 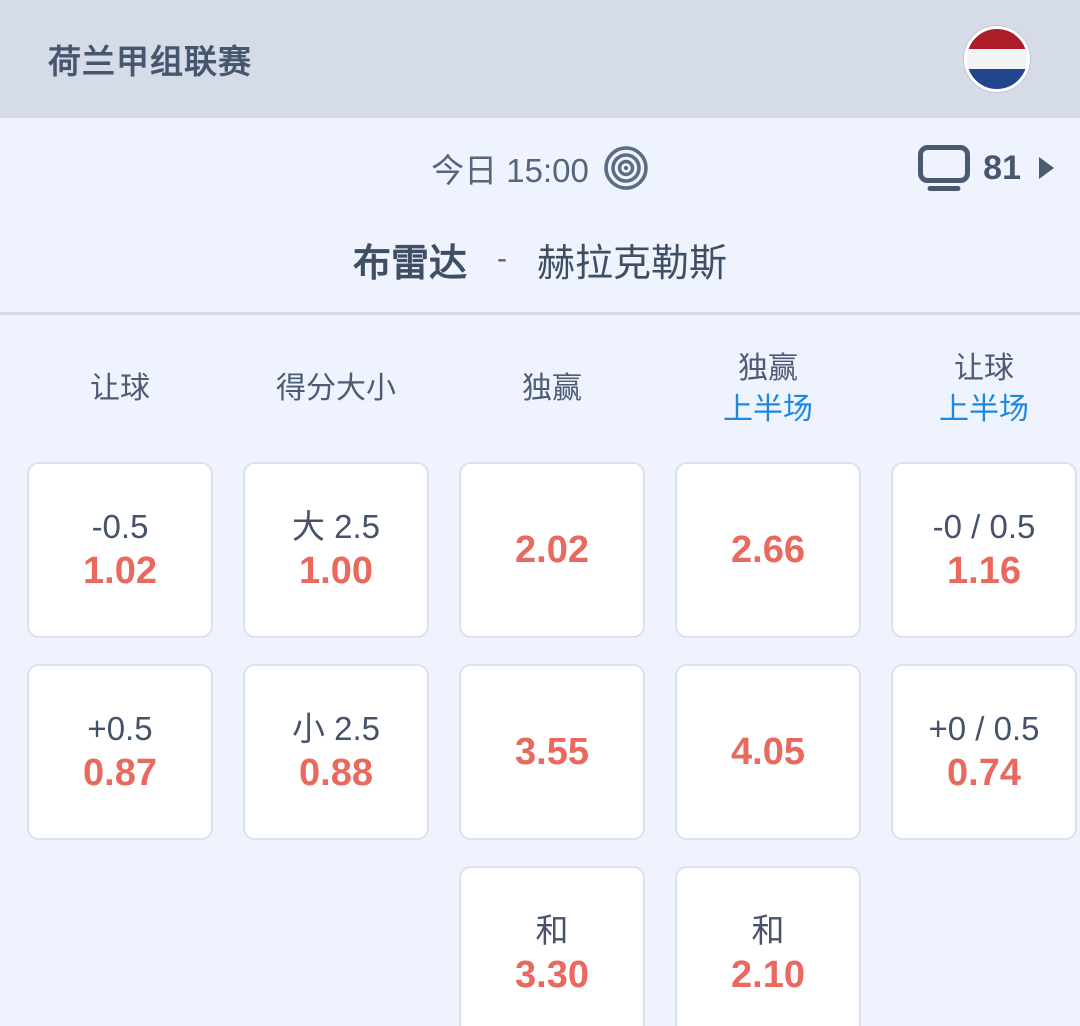 I want to click on odds-box-moneyline-fh-draw: 和 2.10, so click(x=768, y=946).